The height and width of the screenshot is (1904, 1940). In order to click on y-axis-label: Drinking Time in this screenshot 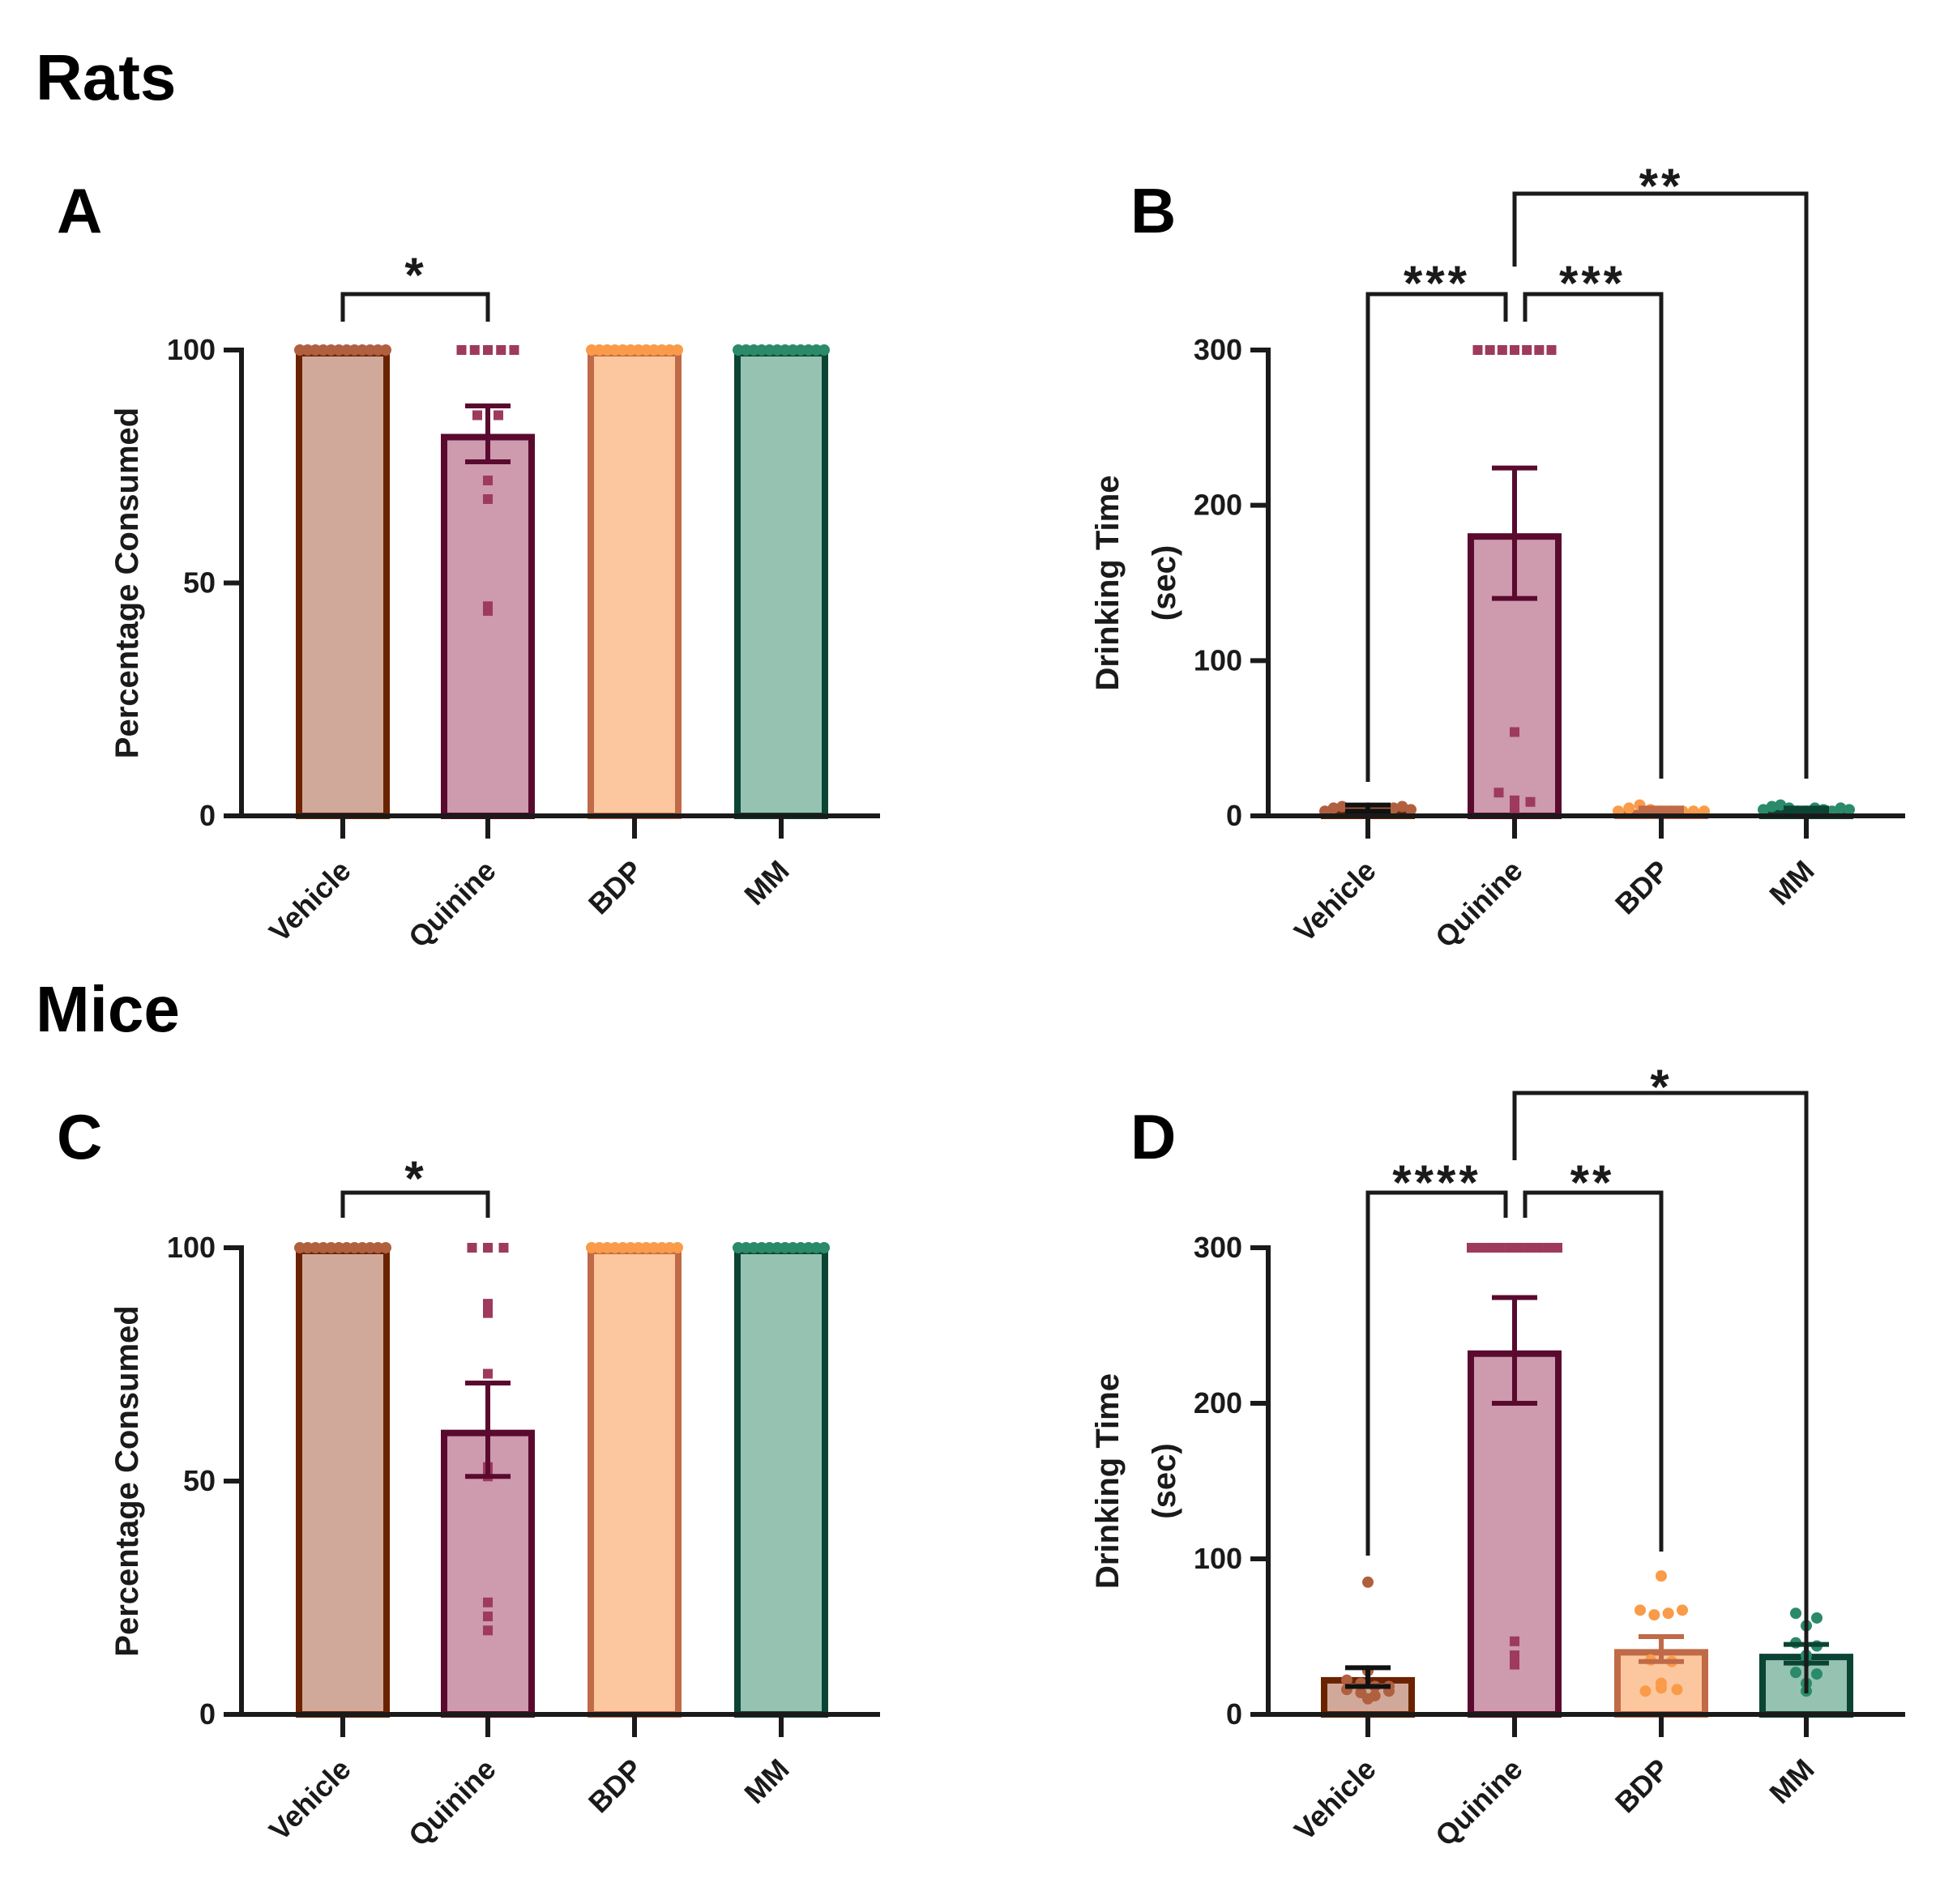, I will do `click(1108, 584)`.